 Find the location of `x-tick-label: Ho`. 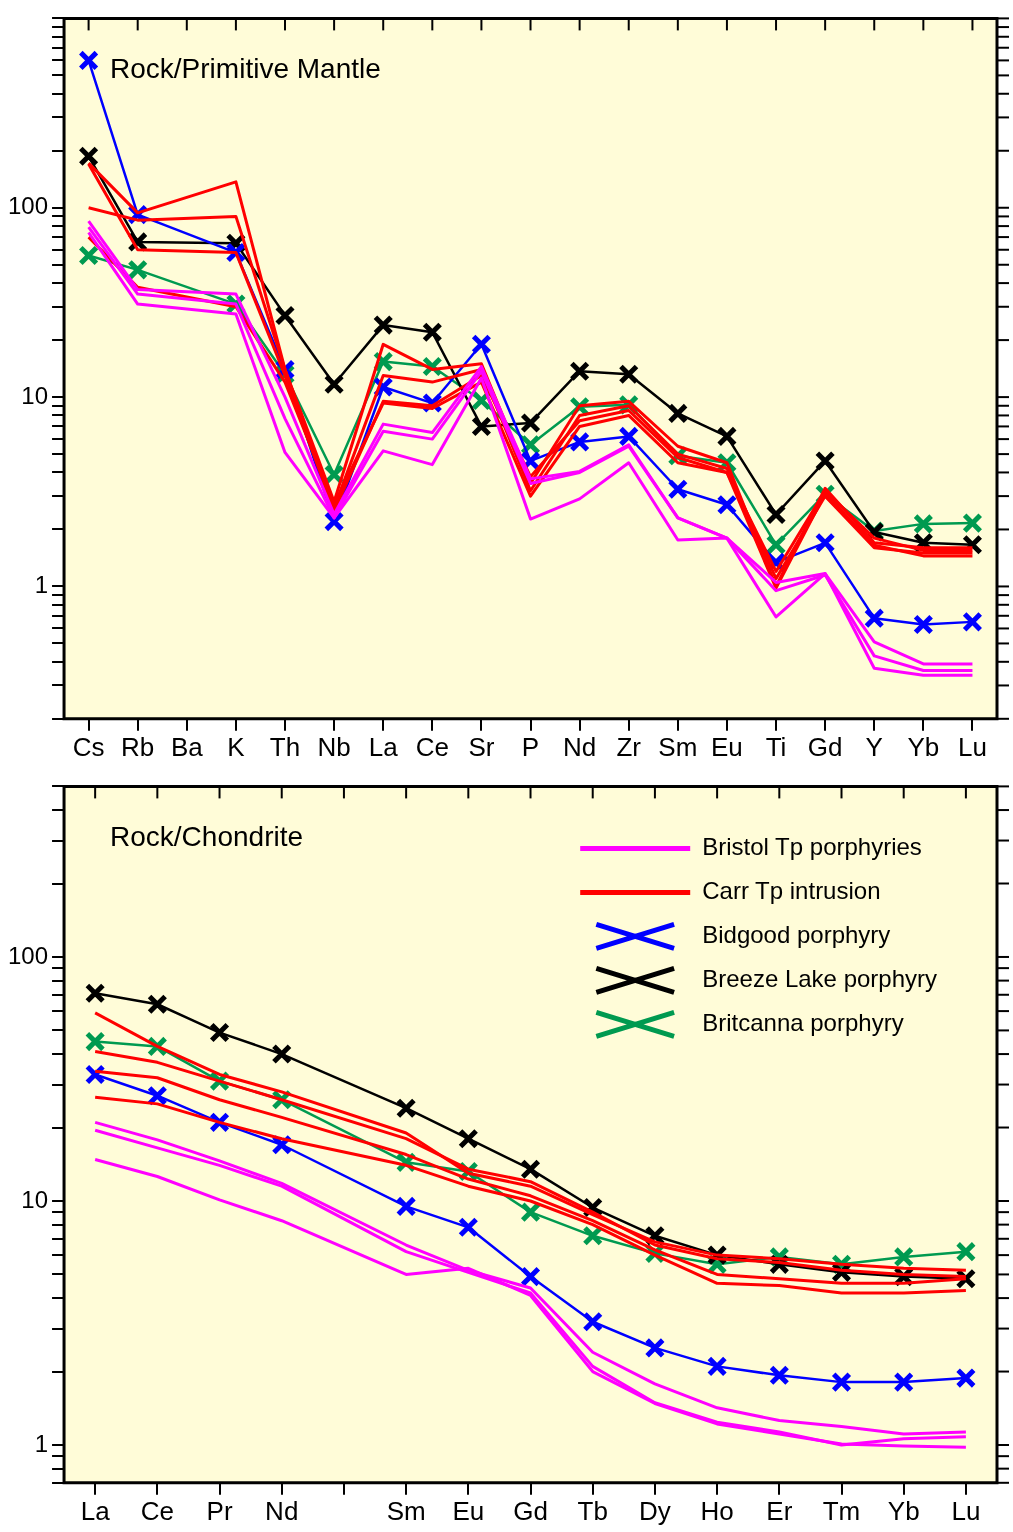

x-tick-label: Ho is located at coordinates (717, 1510).